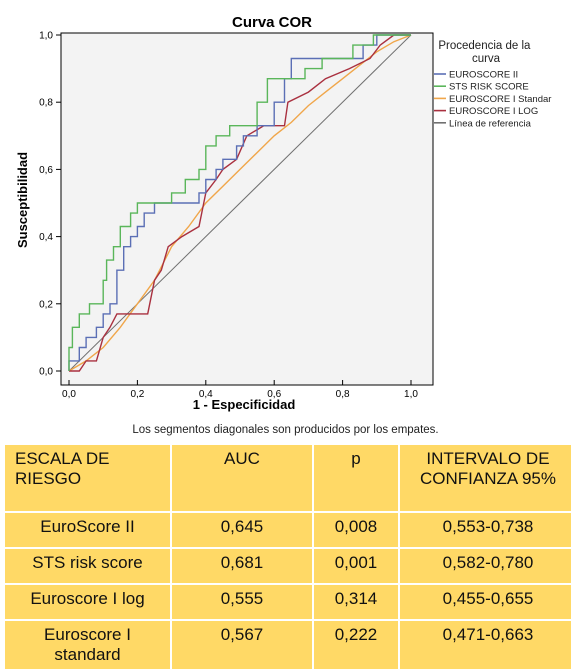 This screenshot has width=571, height=671. Describe the element at coordinates (272, 22) in the screenshot. I see `chart-title: Curva COR` at that location.